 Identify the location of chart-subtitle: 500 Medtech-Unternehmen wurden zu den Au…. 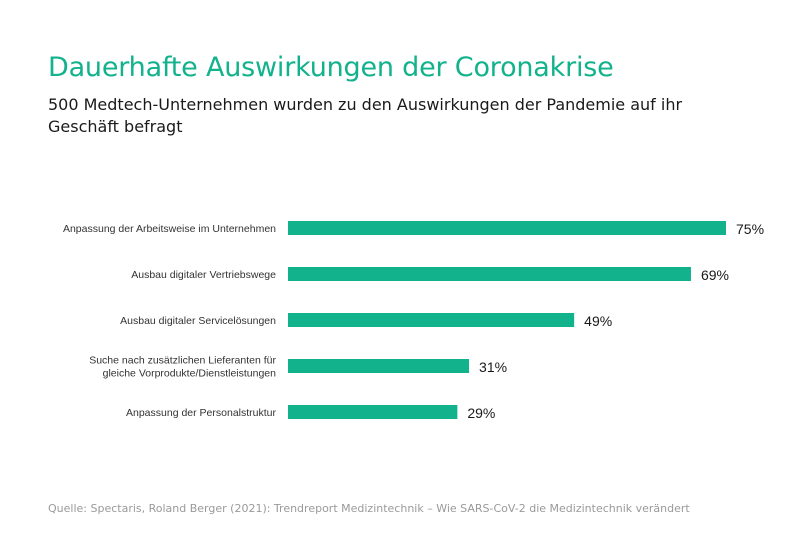
(365, 115).